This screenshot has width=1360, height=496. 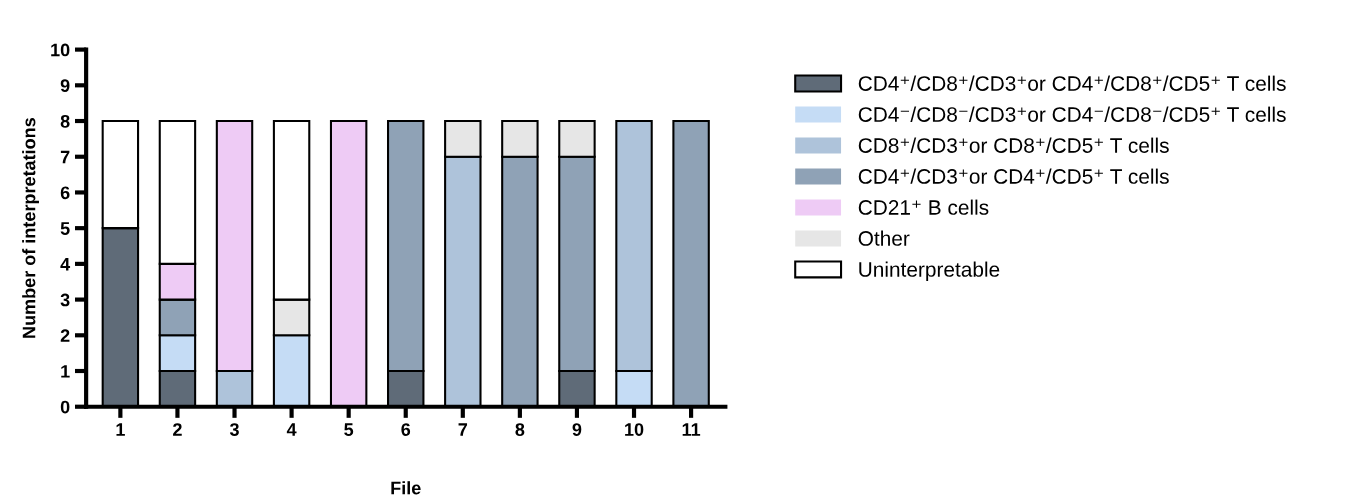 I want to click on legend-label: CD4⁻/CD8⁻/CD3⁺or CD4⁻/CD8⁻/CD5⁺ T cells, so click(x=1072, y=114).